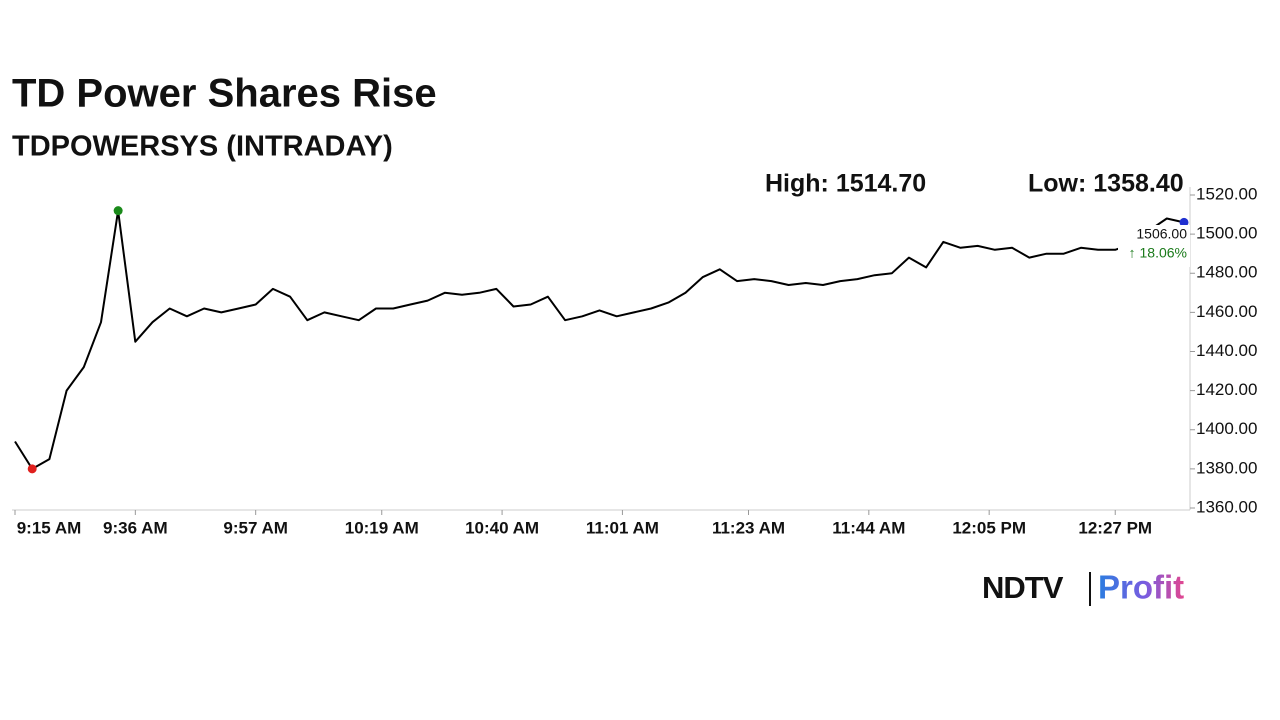  What do you see at coordinates (1161, 234) in the screenshot?
I see `last-price: 1506.00` at bounding box center [1161, 234].